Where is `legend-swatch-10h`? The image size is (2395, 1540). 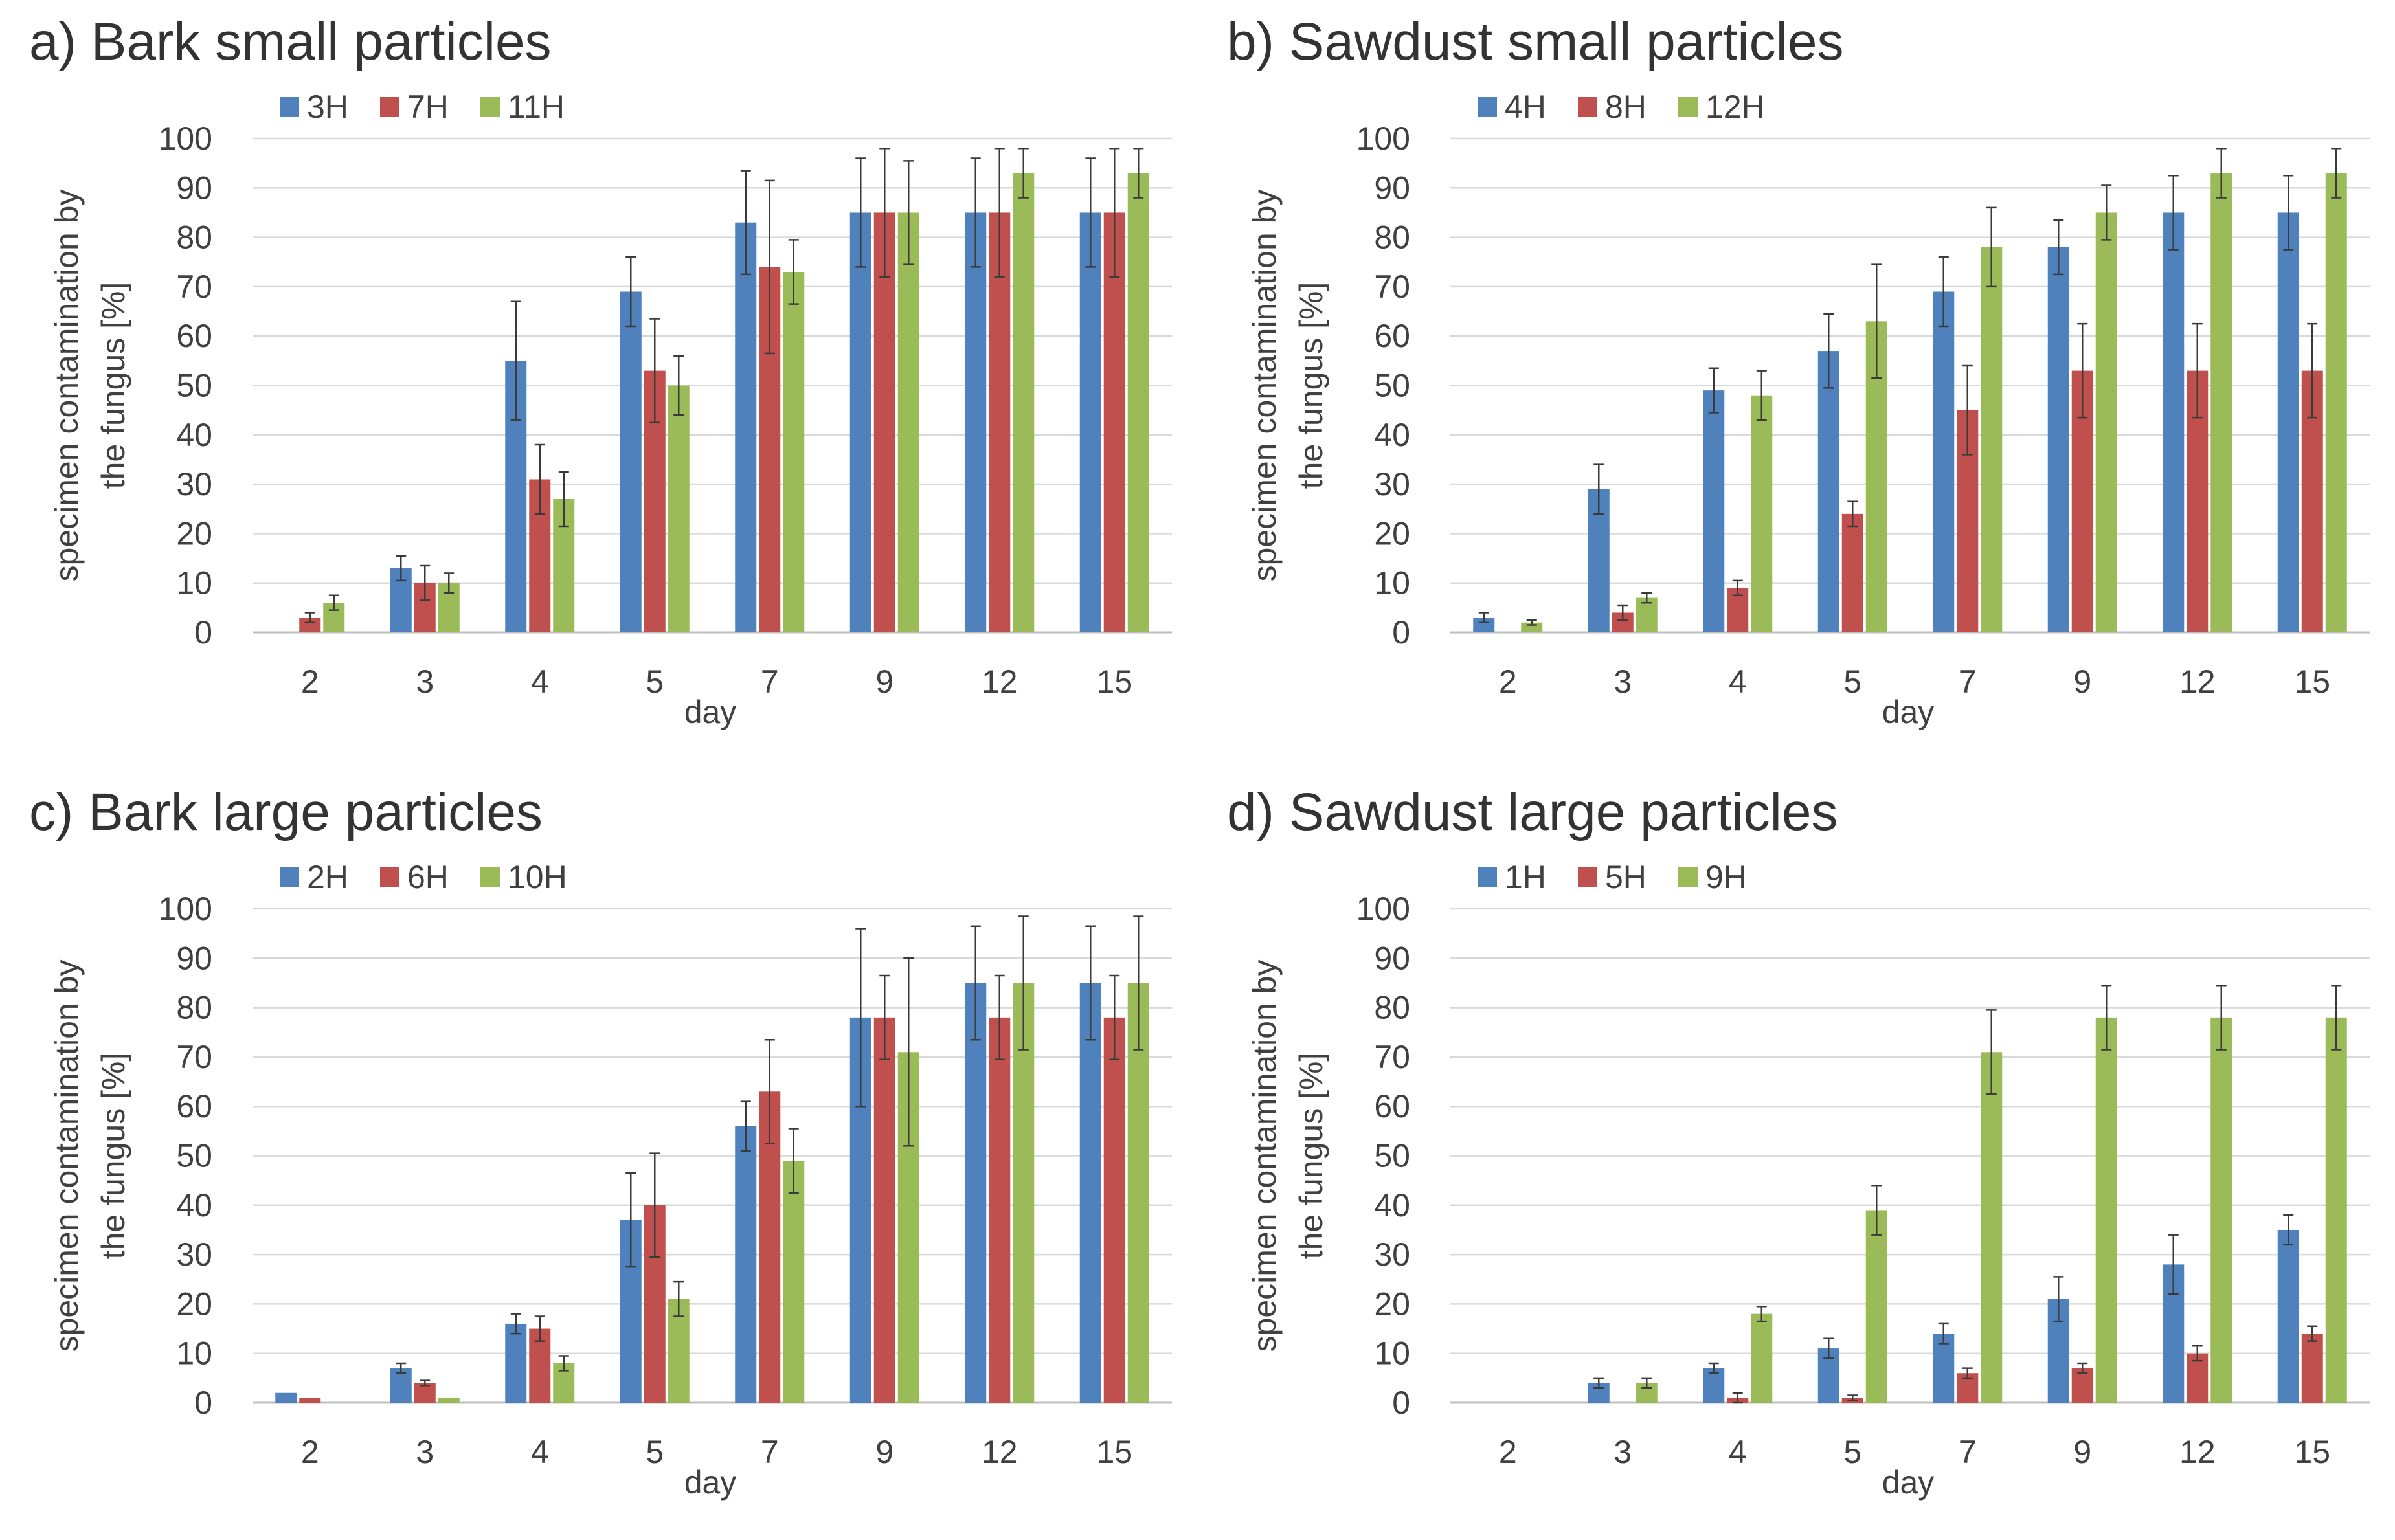 legend-swatch-10h is located at coordinates (490, 877).